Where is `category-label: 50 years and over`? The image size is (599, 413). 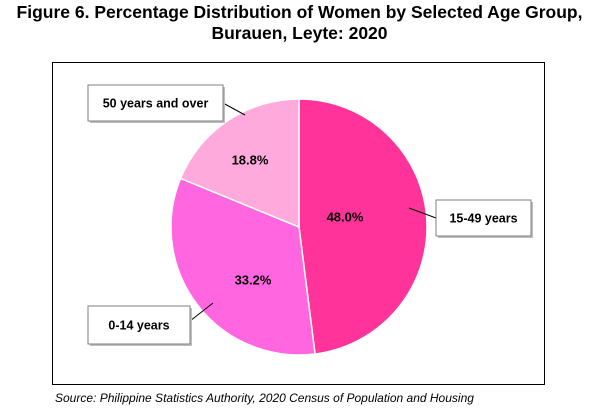 category-label: 50 years and over is located at coordinates (156, 103).